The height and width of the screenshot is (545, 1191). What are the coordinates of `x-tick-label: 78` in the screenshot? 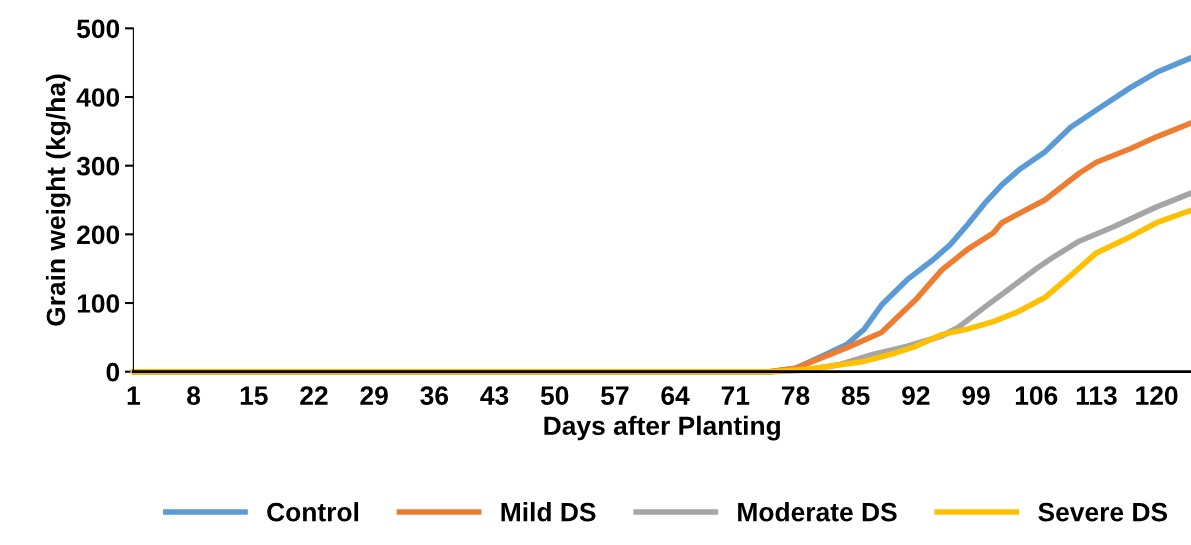 It's located at (795, 395).